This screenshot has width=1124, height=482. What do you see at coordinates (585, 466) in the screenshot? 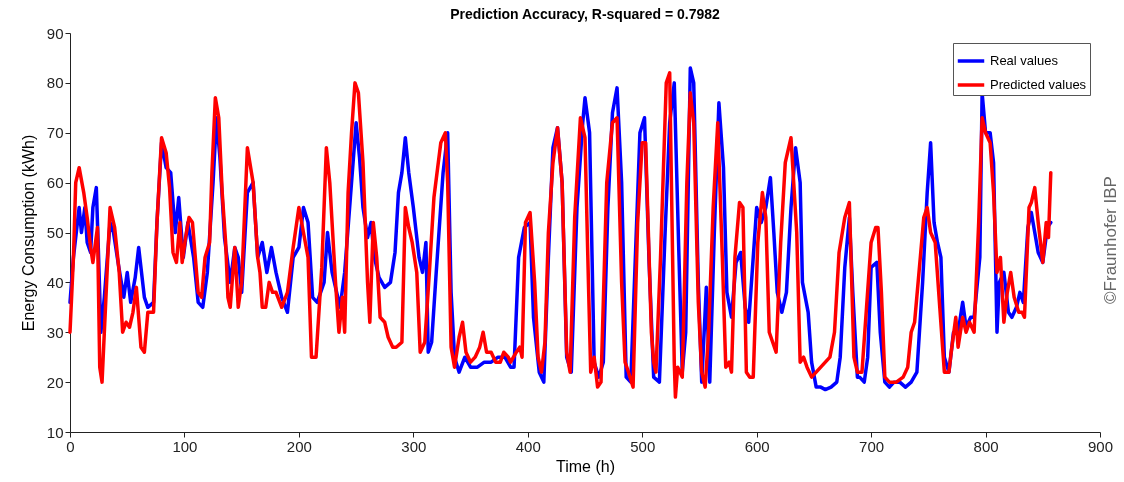
I see `x-axis-title: Time (h)` at bounding box center [585, 466].